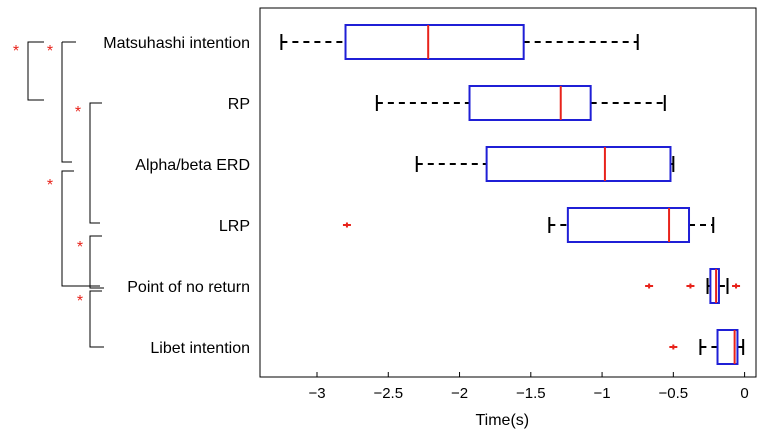 The image size is (758, 432). I want to click on x-tick-label: −2.5, so click(388, 393).